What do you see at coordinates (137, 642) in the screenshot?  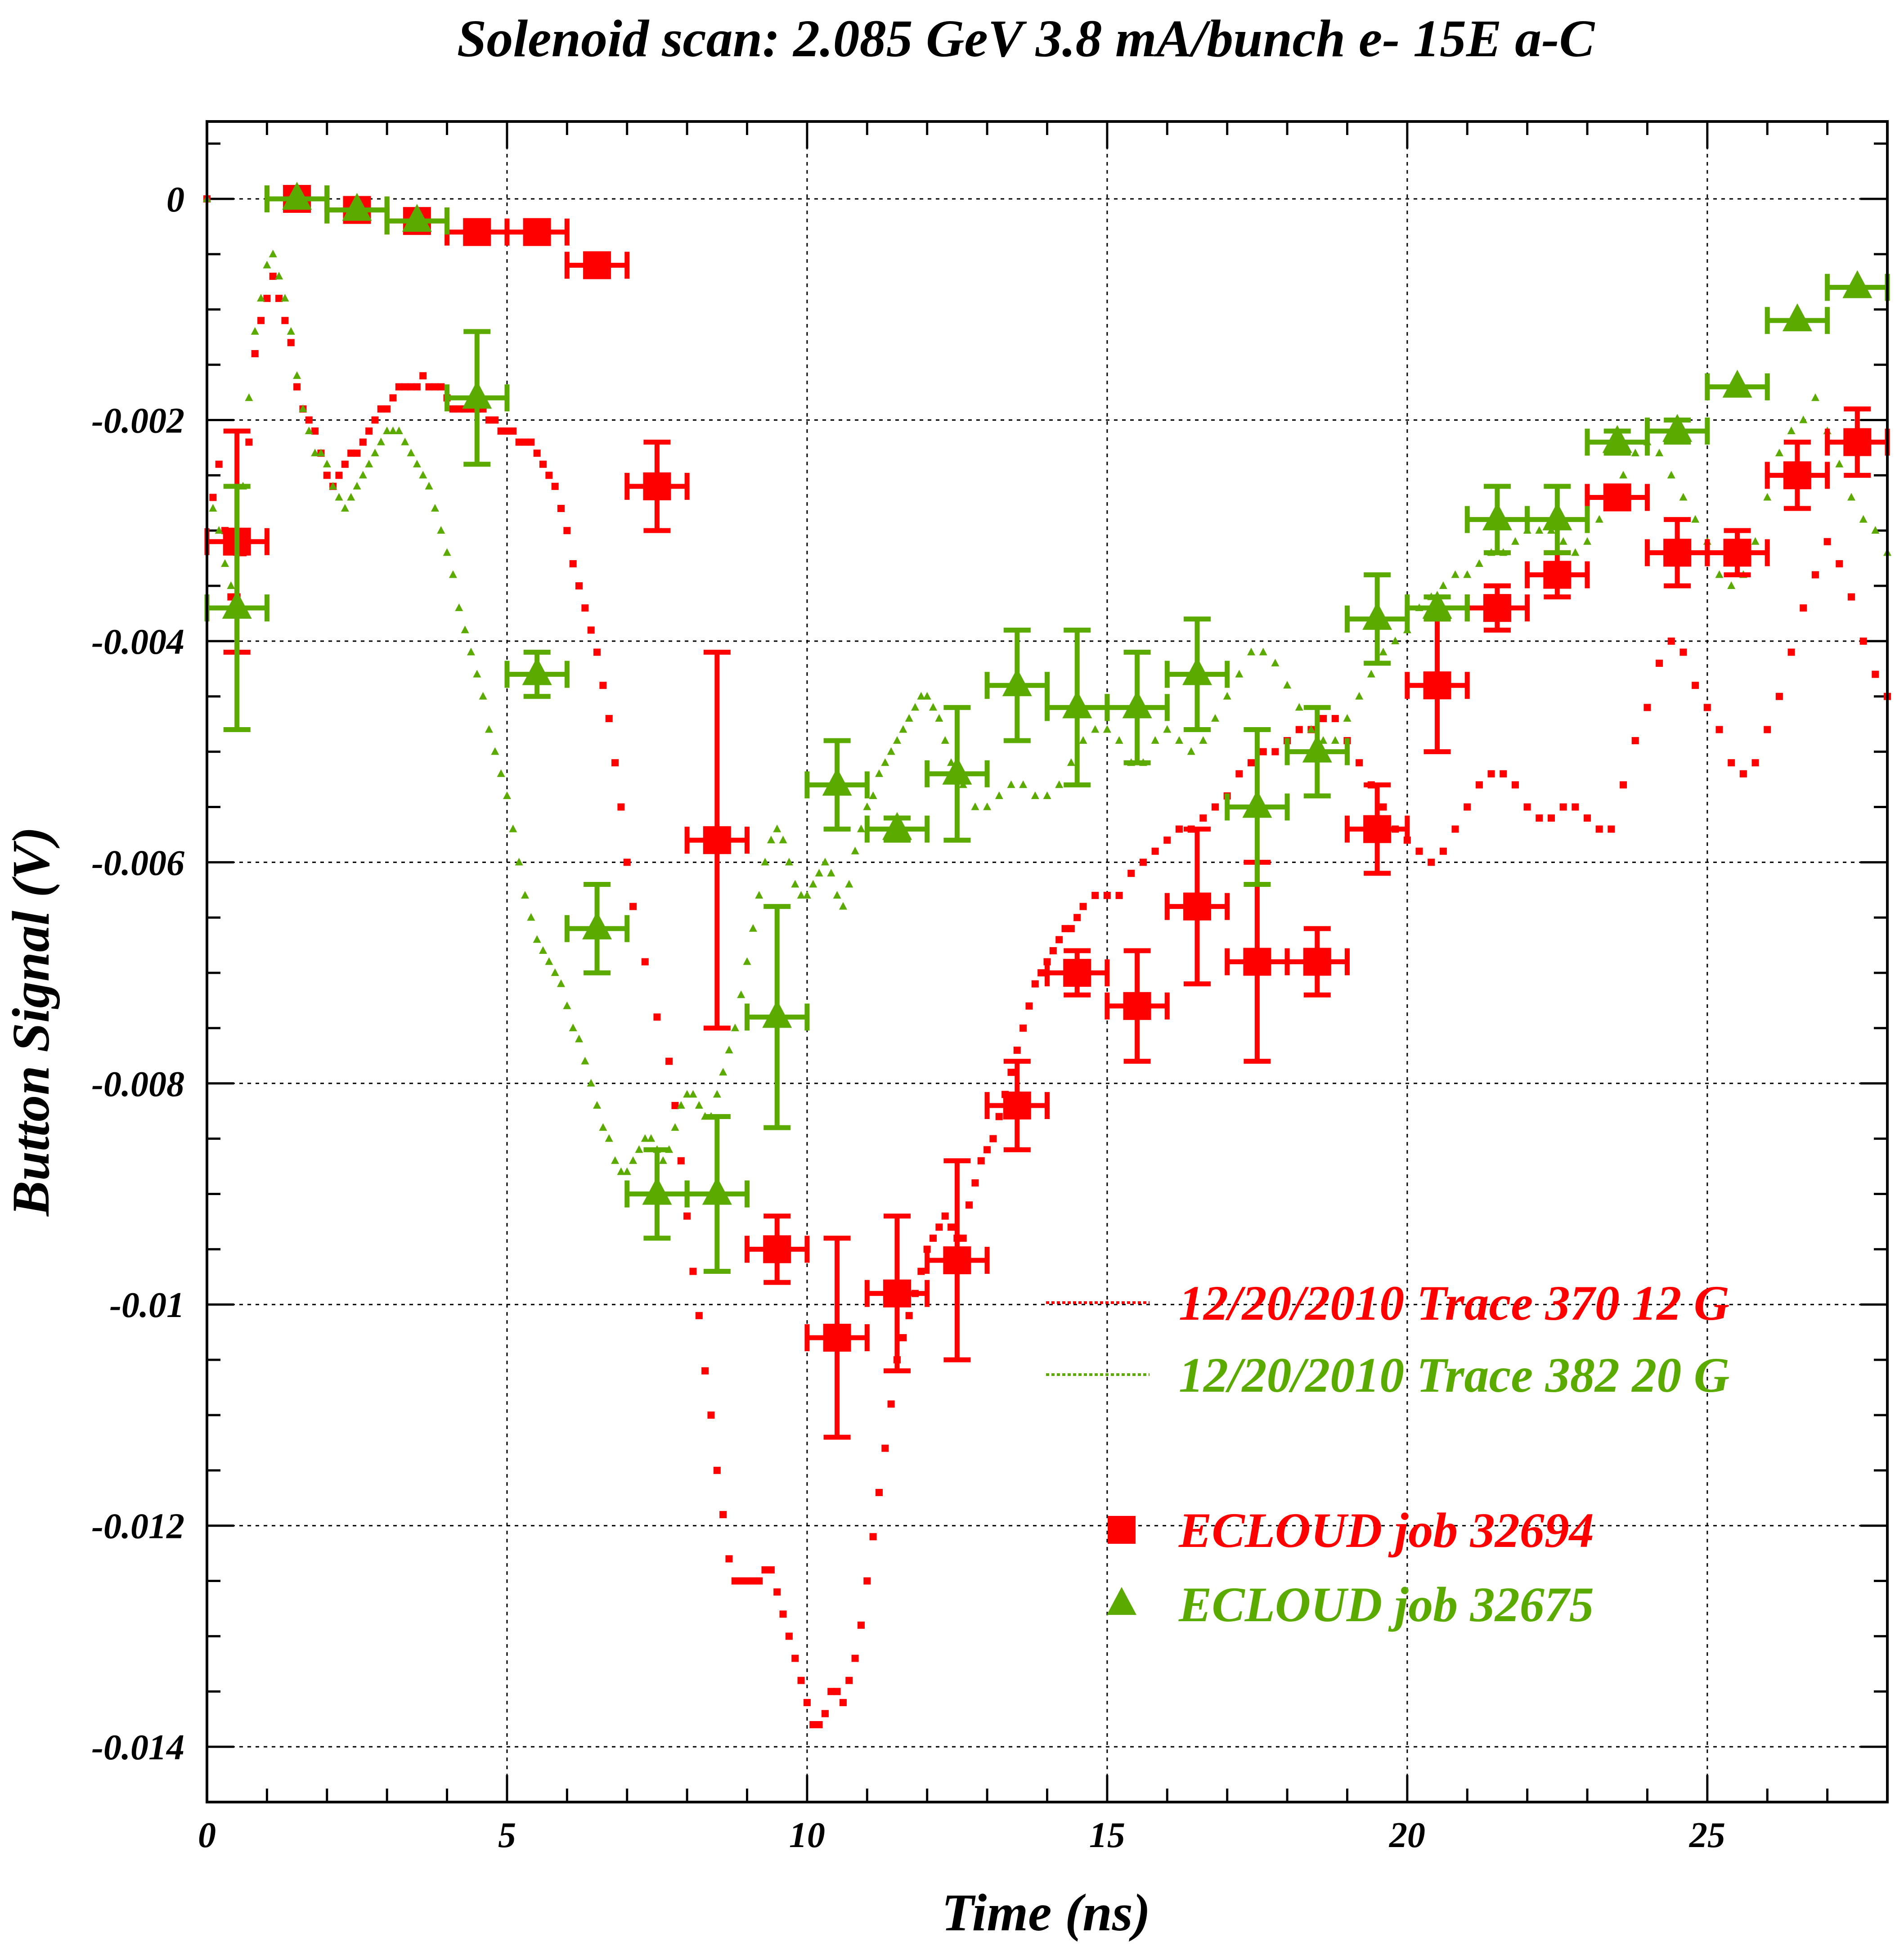 I see `y-tick-label: -0.004` at bounding box center [137, 642].